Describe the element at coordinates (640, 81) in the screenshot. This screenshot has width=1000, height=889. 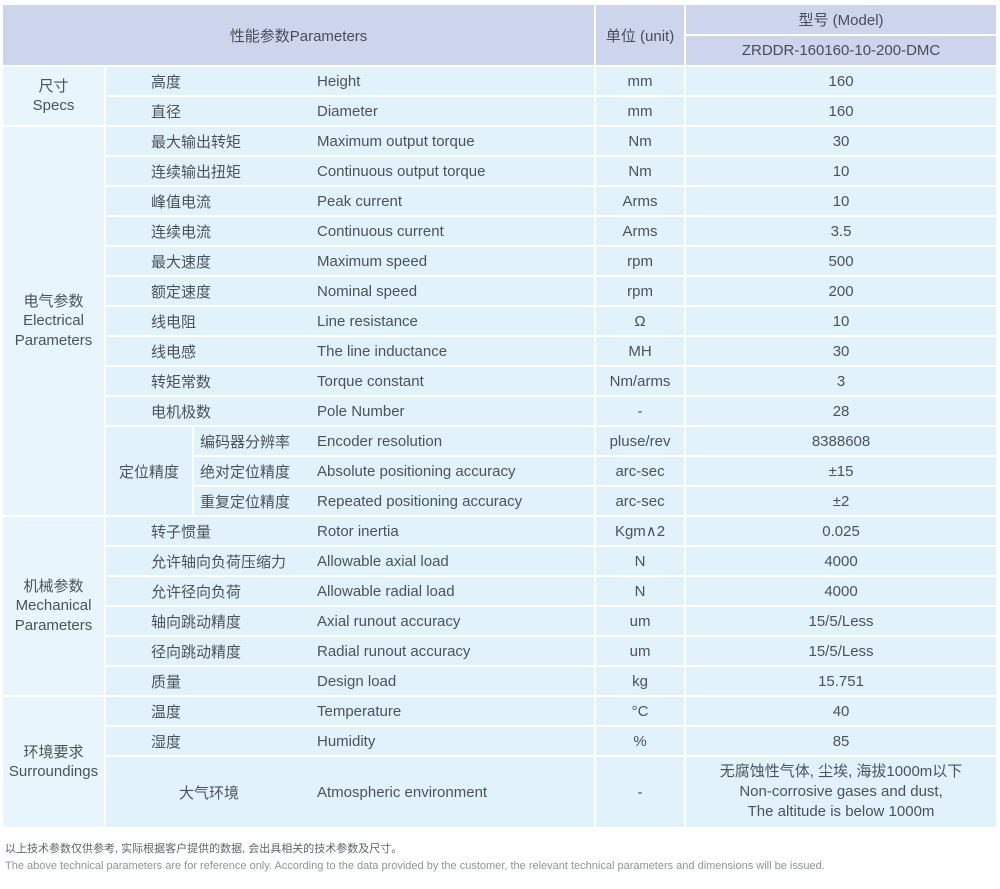
I see `unit-cell: mm` at that location.